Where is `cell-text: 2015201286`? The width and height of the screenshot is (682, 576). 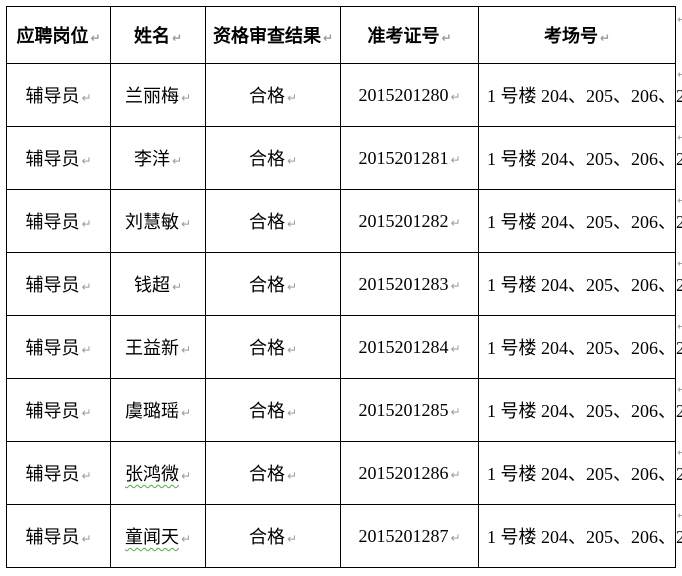
cell-text: 2015201286 is located at coordinates (403, 472).